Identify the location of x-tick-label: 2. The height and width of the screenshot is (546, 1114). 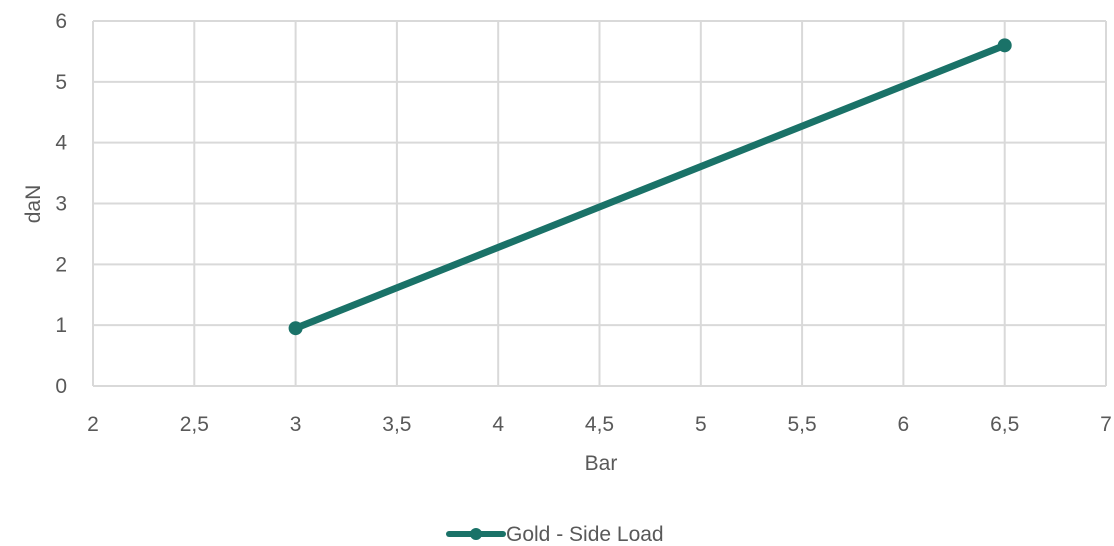
(93, 424).